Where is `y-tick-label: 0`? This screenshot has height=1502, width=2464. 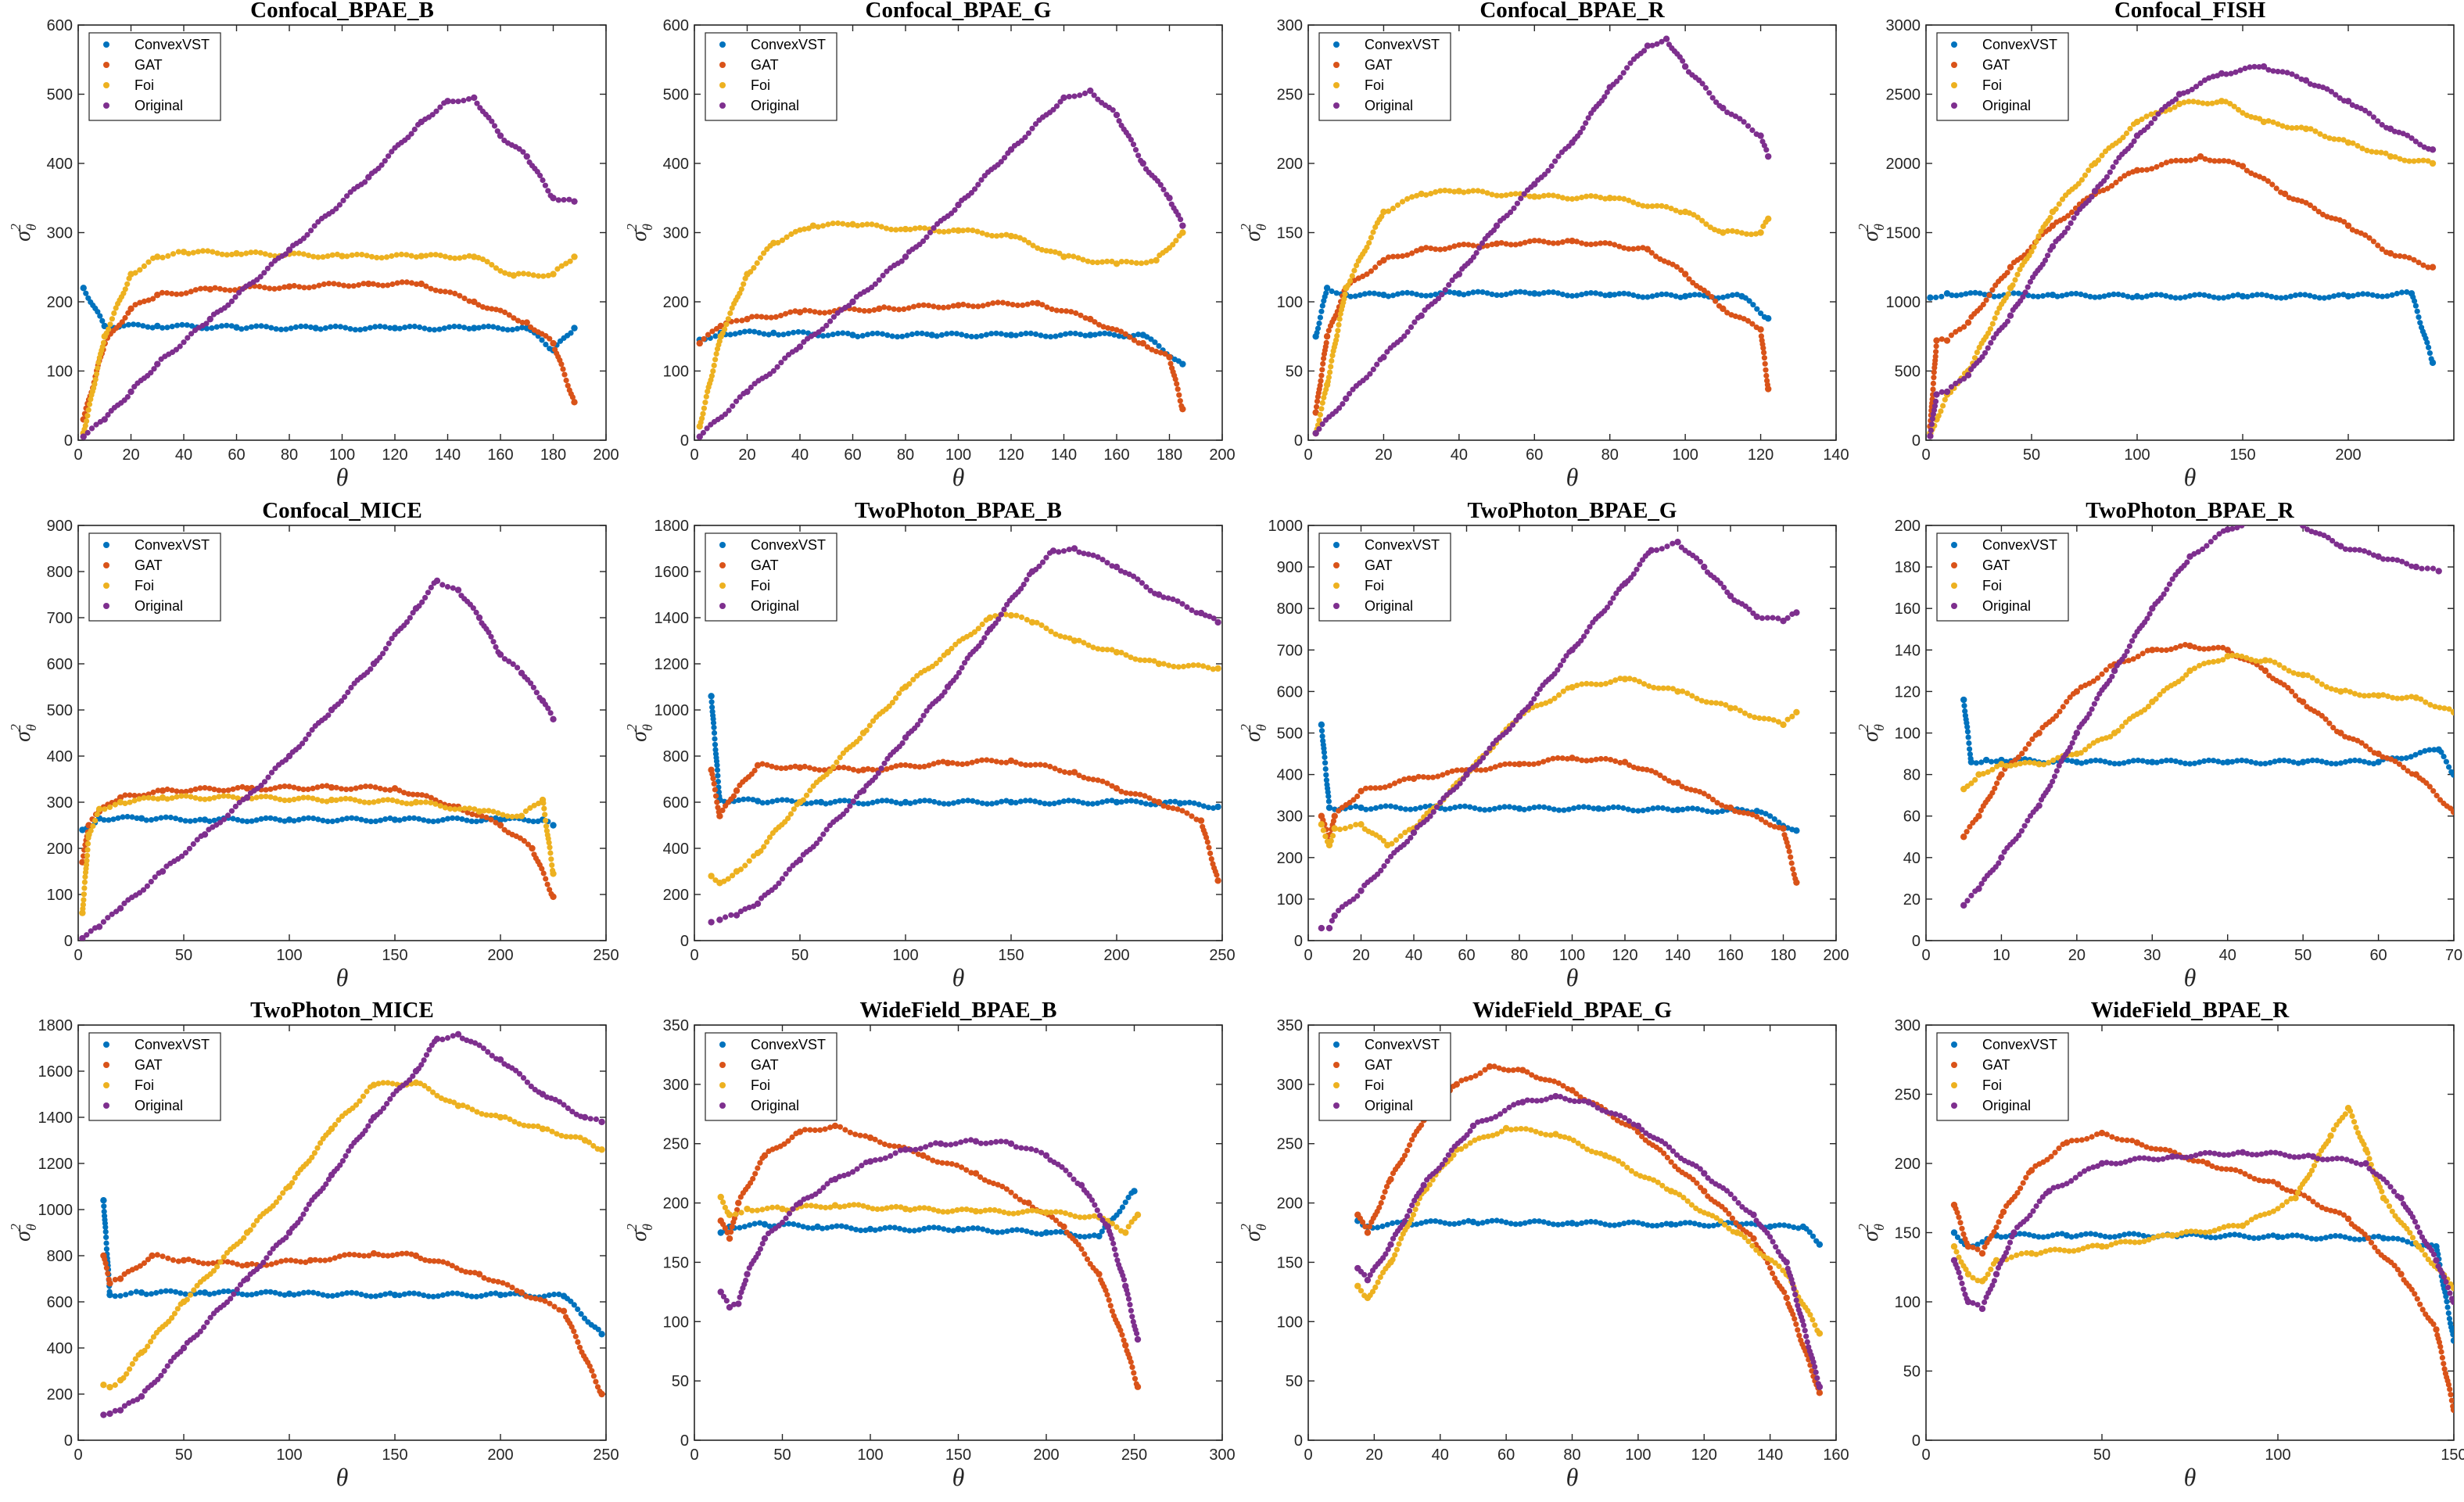 y-tick-label: 0 is located at coordinates (684, 941).